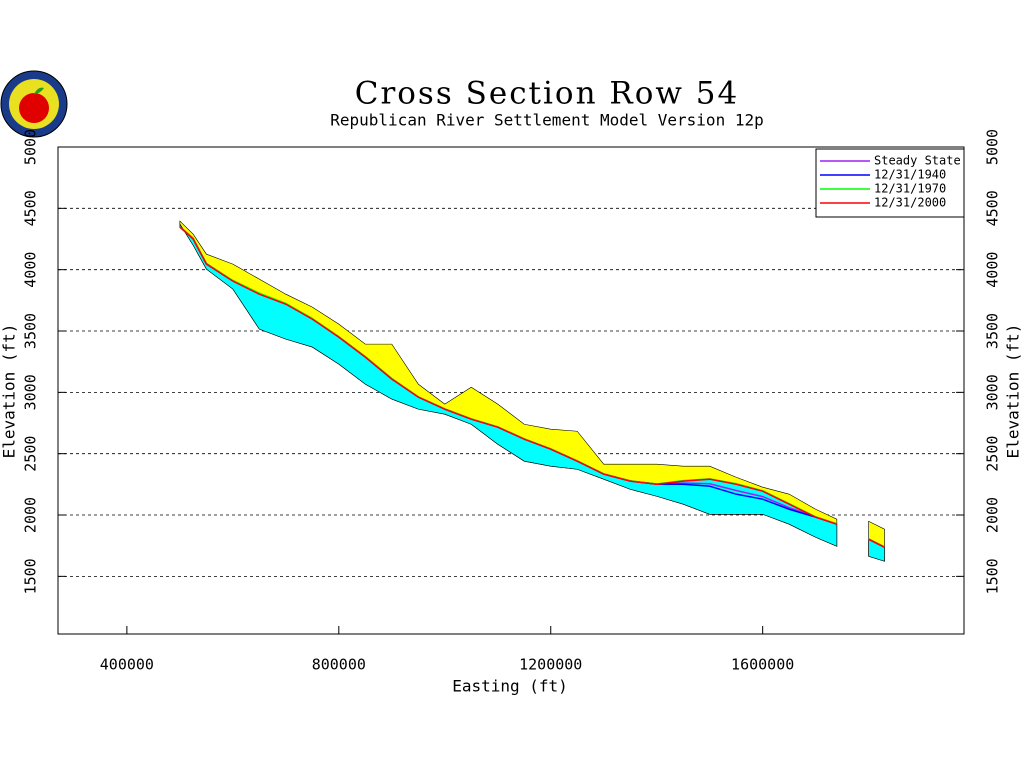 The height and width of the screenshot is (768, 1024). I want to click on y2-tick-label: 1500, so click(993, 576).